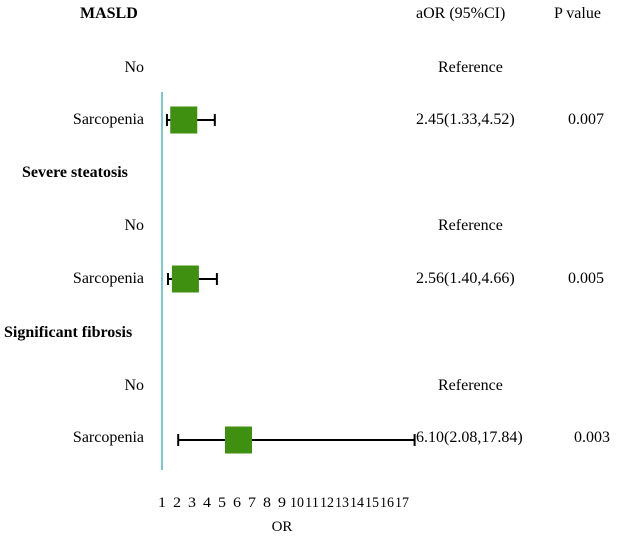 The image size is (620, 539). What do you see at coordinates (586, 119) in the screenshot?
I see `p-value: 0.007` at bounding box center [586, 119].